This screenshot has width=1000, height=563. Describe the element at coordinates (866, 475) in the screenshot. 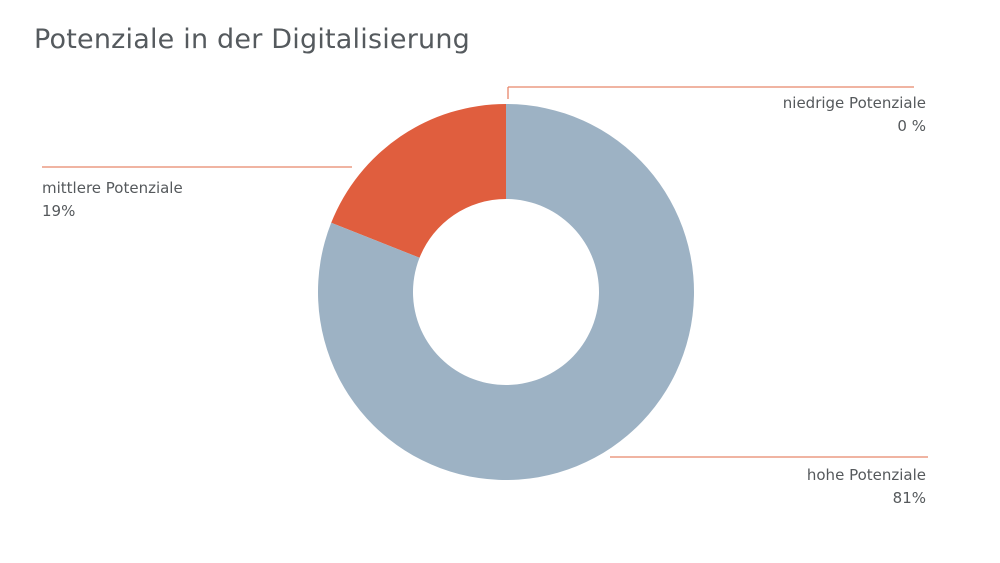

I see `slice-name-hoch: hohe Potenziale` at that location.